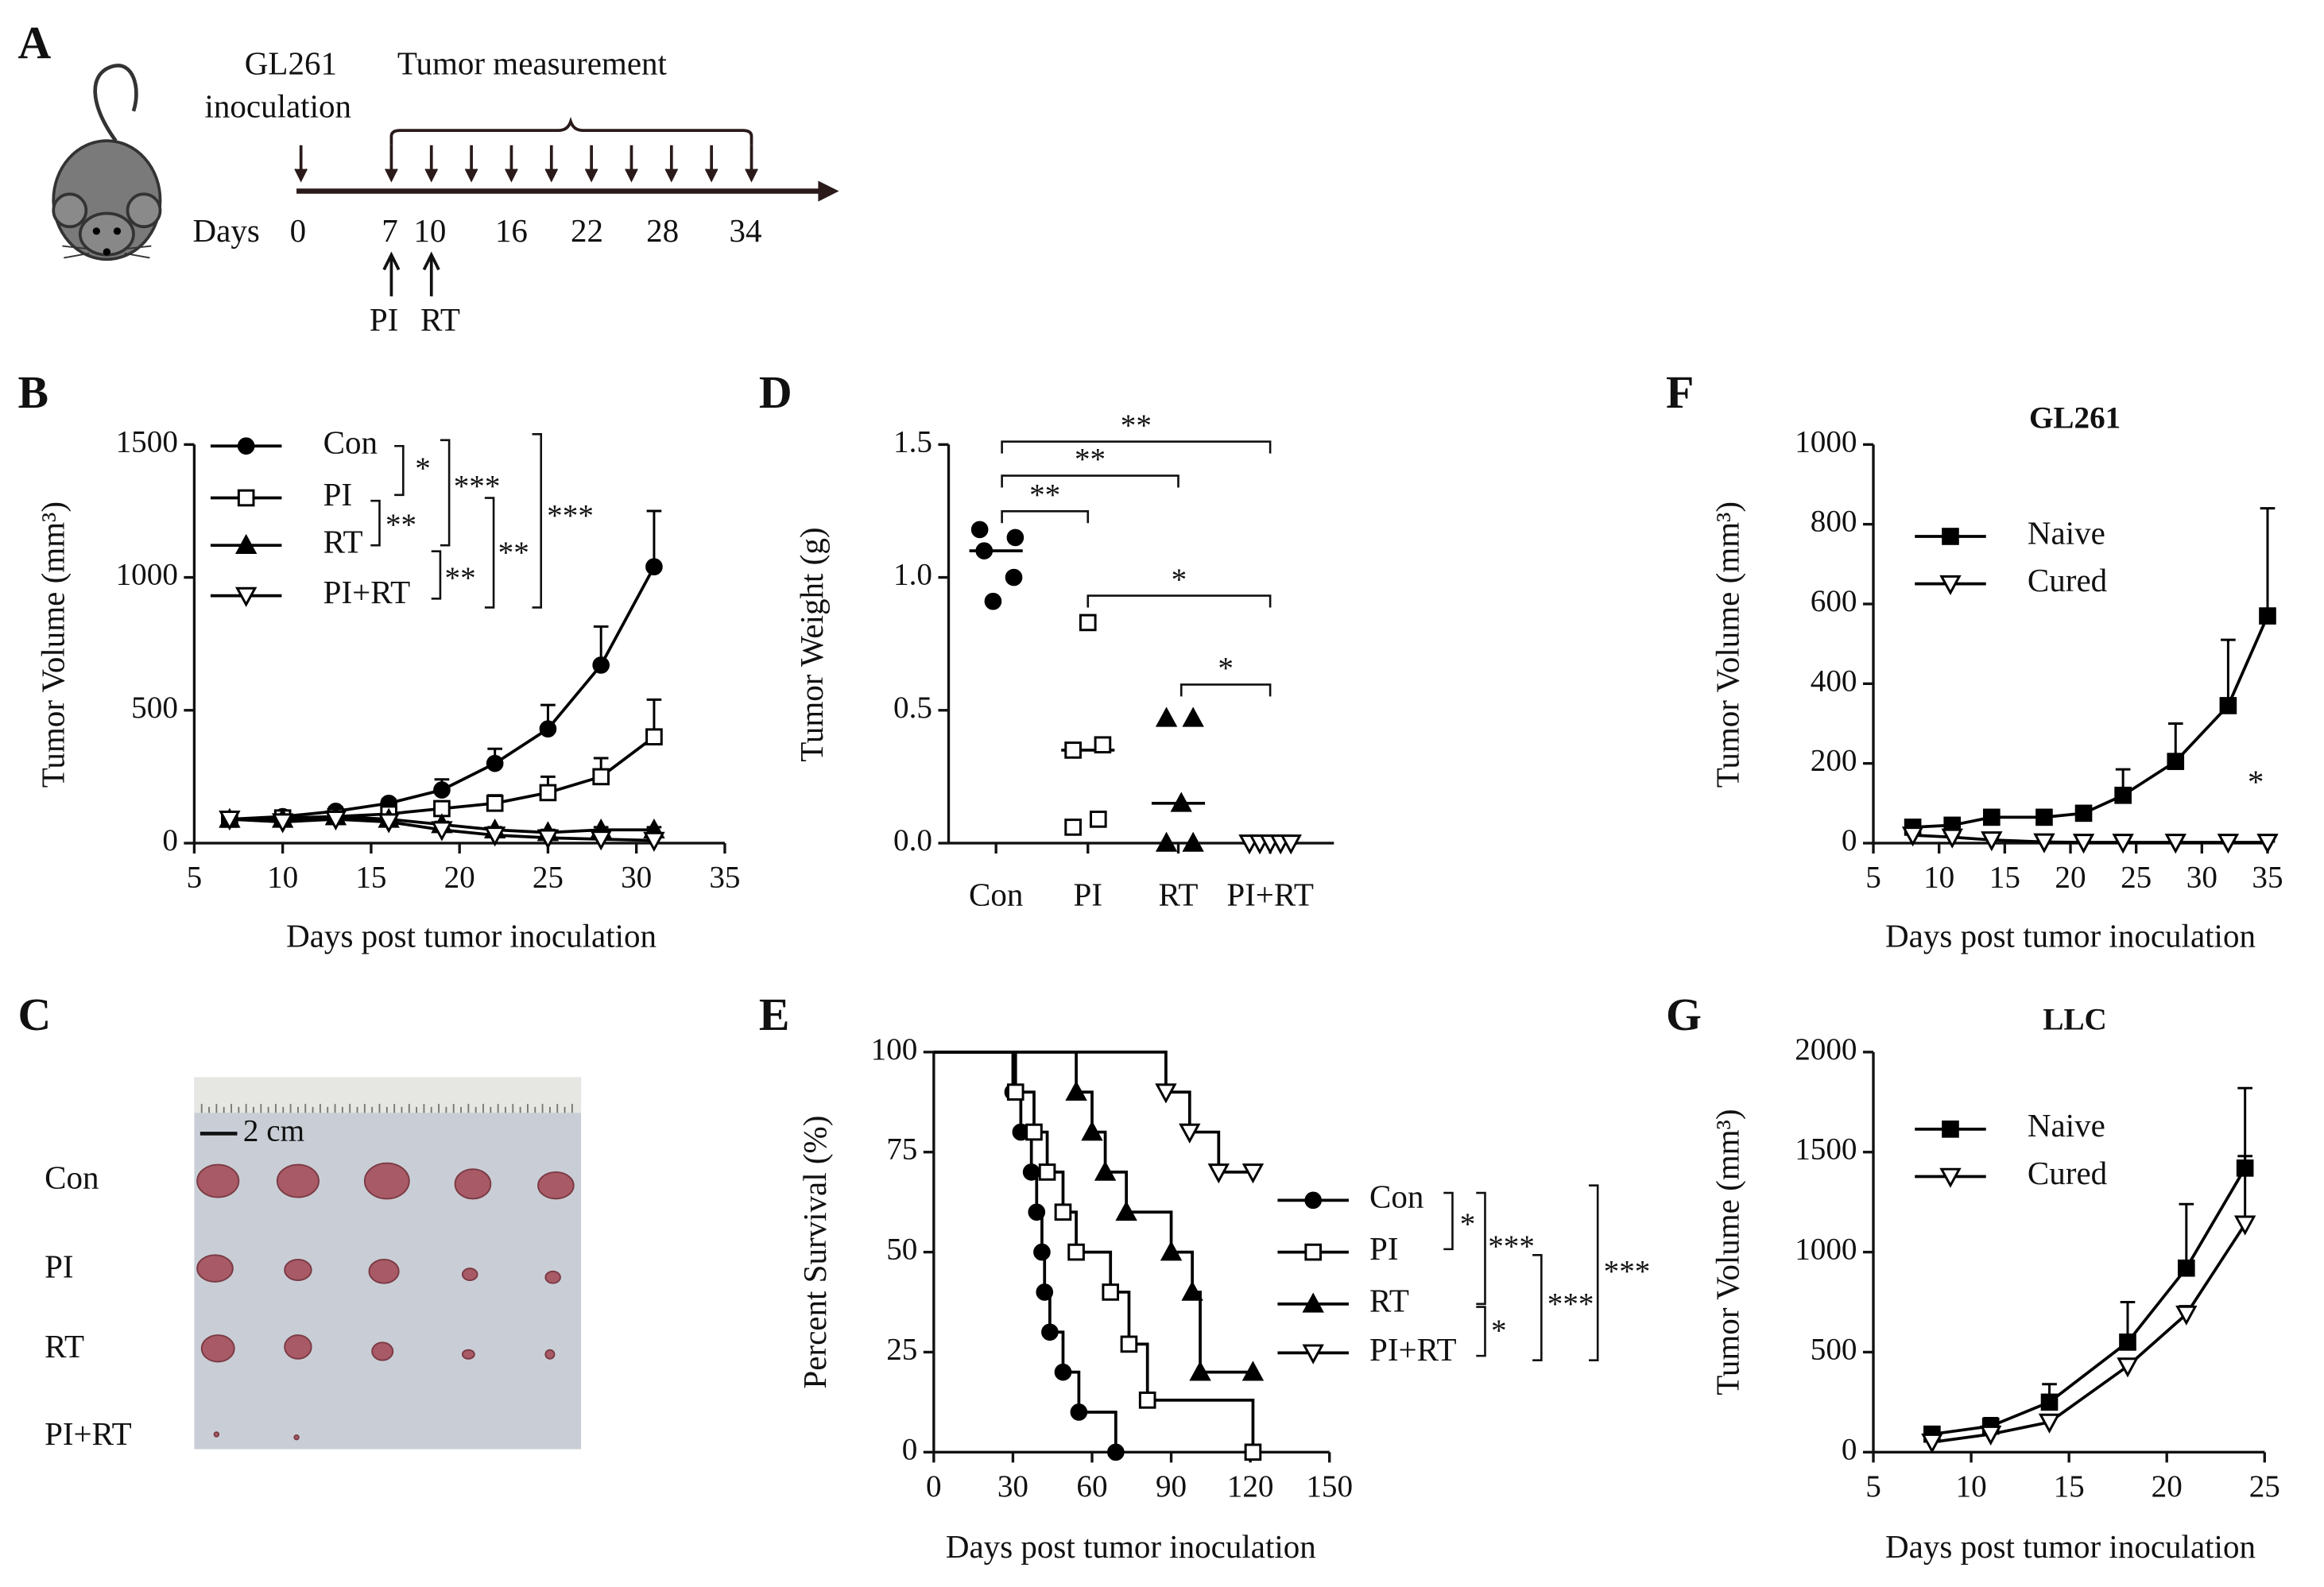 The height and width of the screenshot is (1587, 2324). I want to click on legend-label: Cured, so click(2067, 1173).